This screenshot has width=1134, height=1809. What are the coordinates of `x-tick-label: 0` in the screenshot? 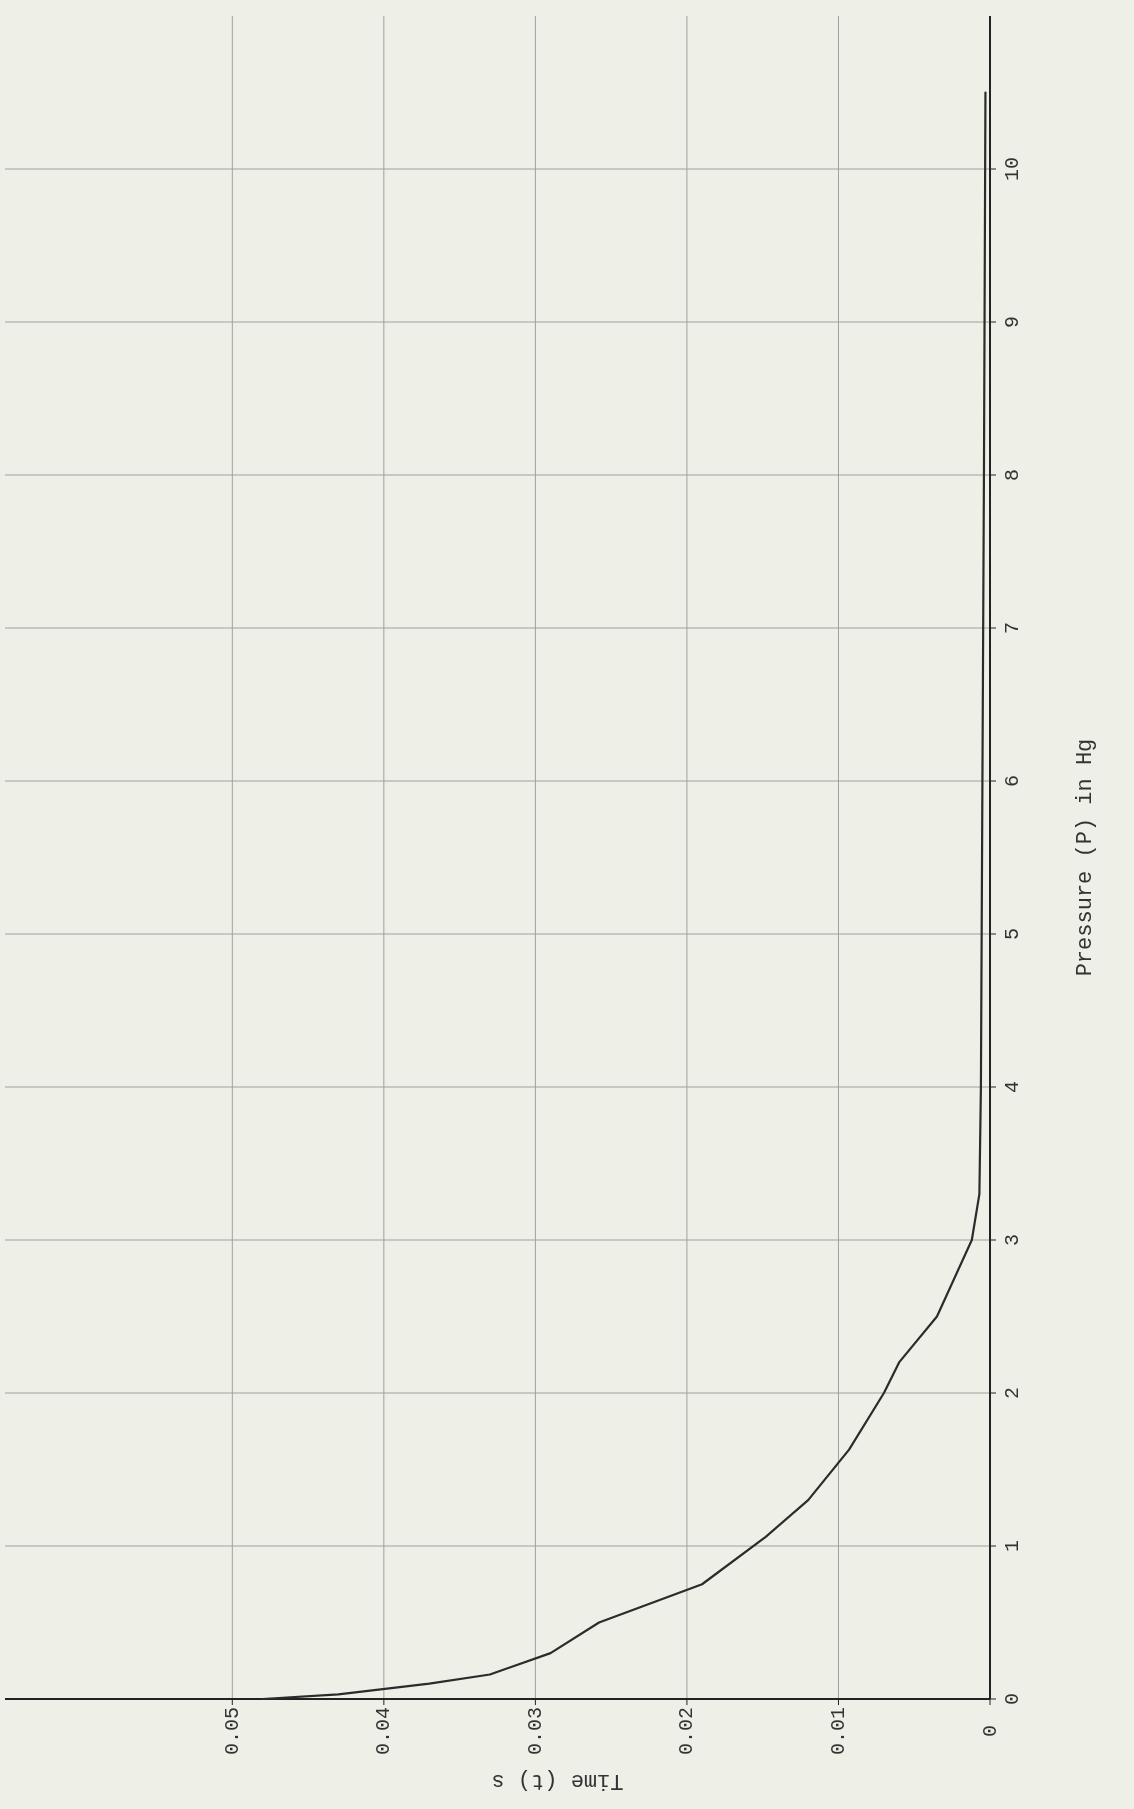 It's located at (990, 1731).